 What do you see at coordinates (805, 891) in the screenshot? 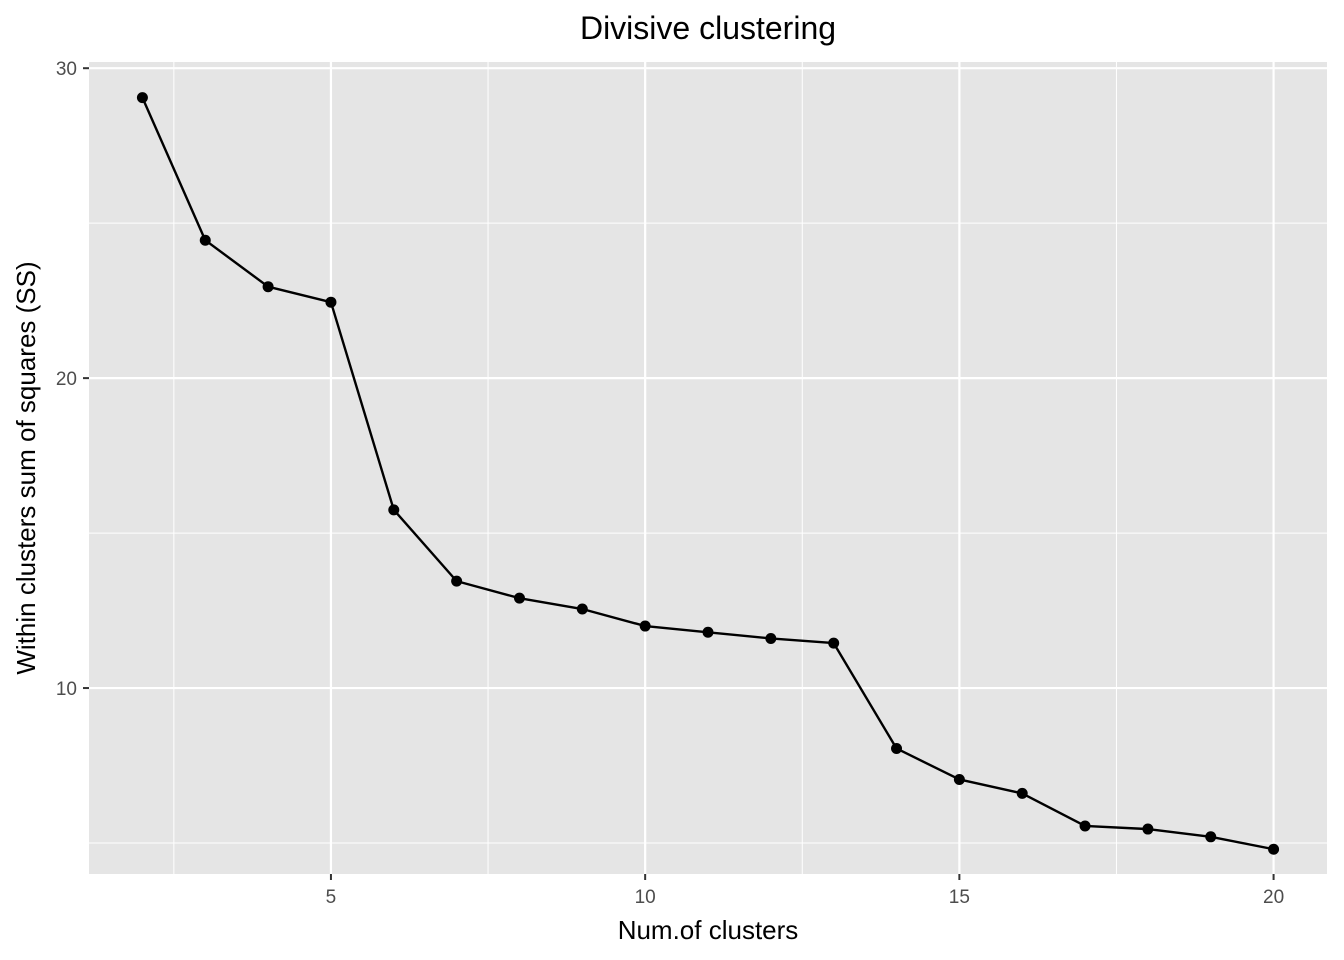
I see `x-axis: 5 10 15 20` at bounding box center [805, 891].